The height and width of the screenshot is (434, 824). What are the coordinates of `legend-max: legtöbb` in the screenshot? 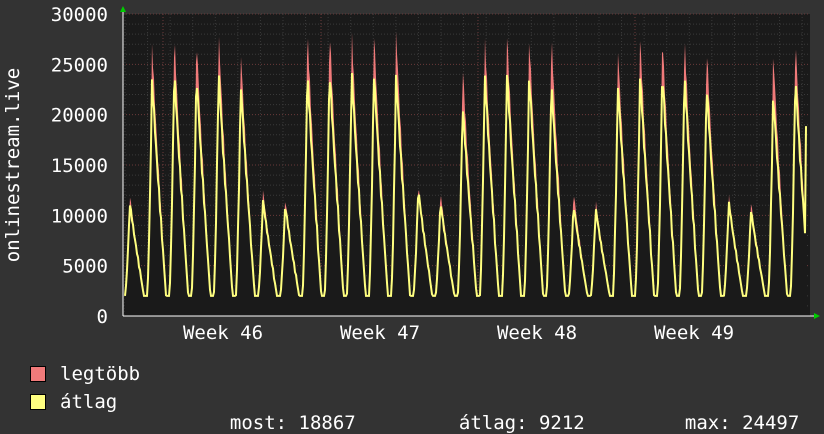 It's located at (85, 374).